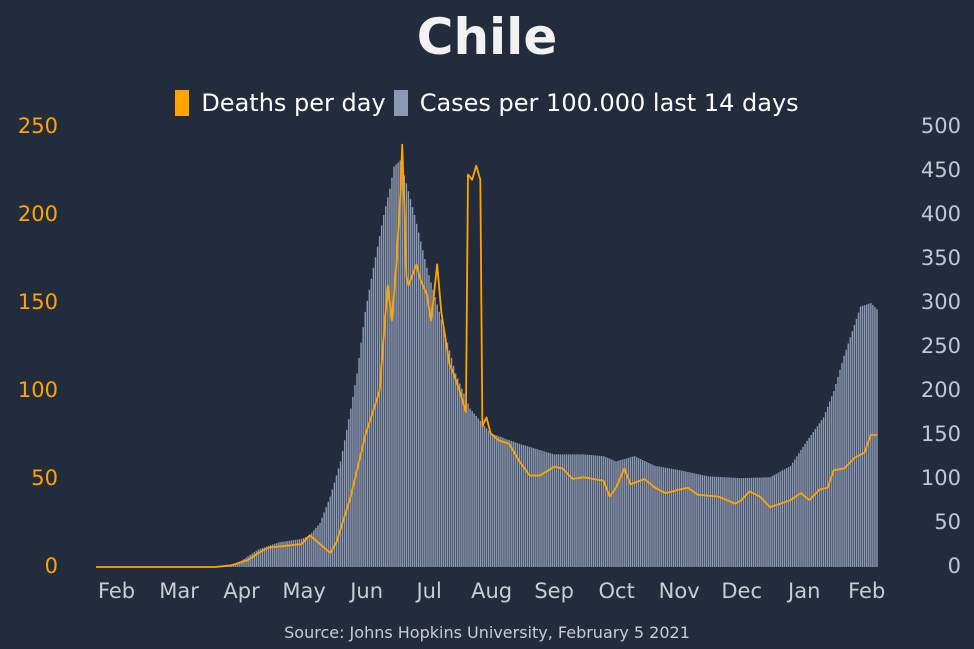 The image size is (974, 649). I want to click on x-tick-label: Apr, so click(241, 591).